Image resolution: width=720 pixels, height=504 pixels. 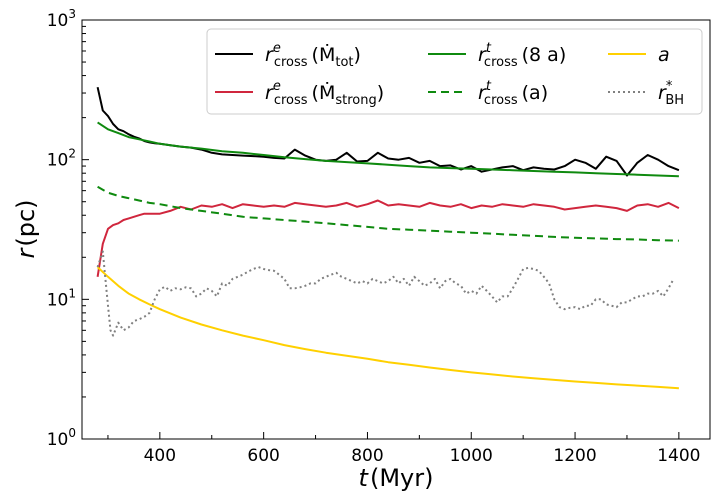 What do you see at coordinates (26, 228) in the screenshot?
I see `y-axis-label: r(pc)` at bounding box center [26, 228].